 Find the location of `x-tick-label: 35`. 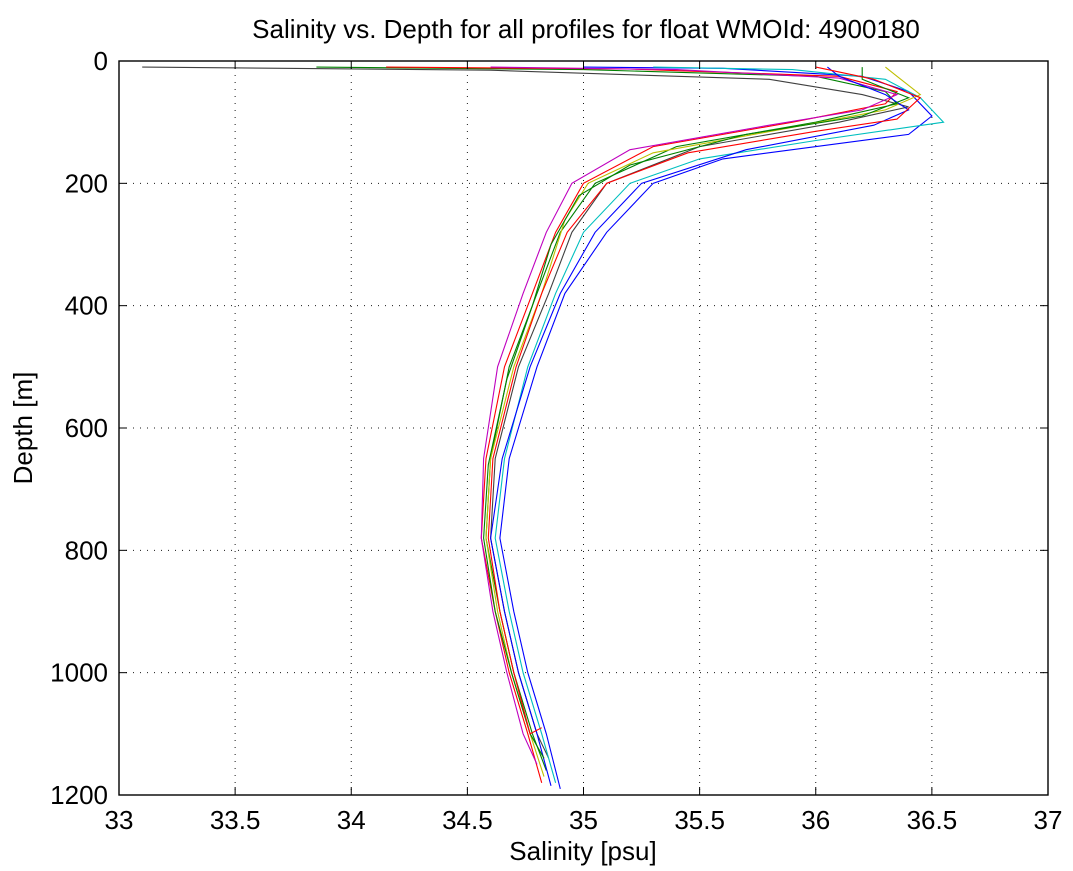

x-tick-label: 35 is located at coordinates (583, 820).